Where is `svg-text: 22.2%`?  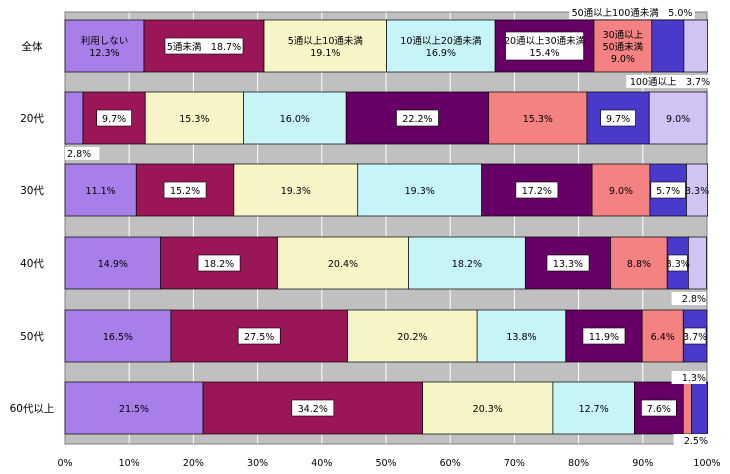
svg-text: 22.2% is located at coordinates (417, 119).